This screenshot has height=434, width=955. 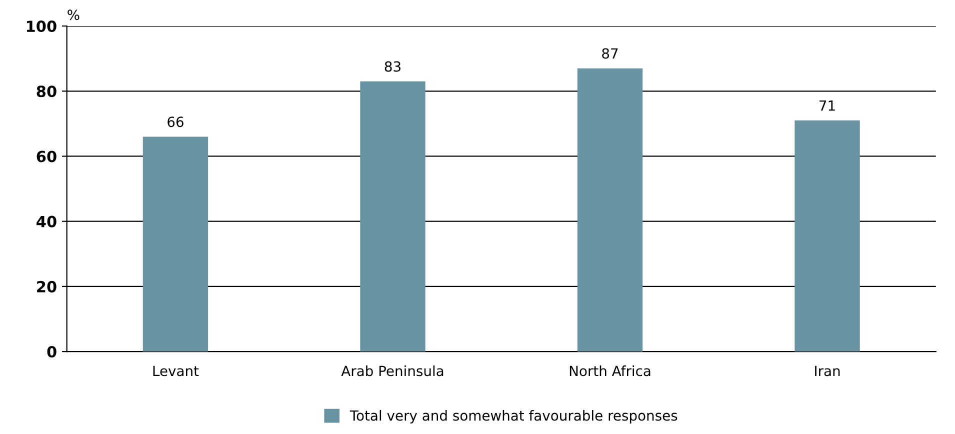 I want to click on y-tick-label: 60, so click(x=46, y=156).